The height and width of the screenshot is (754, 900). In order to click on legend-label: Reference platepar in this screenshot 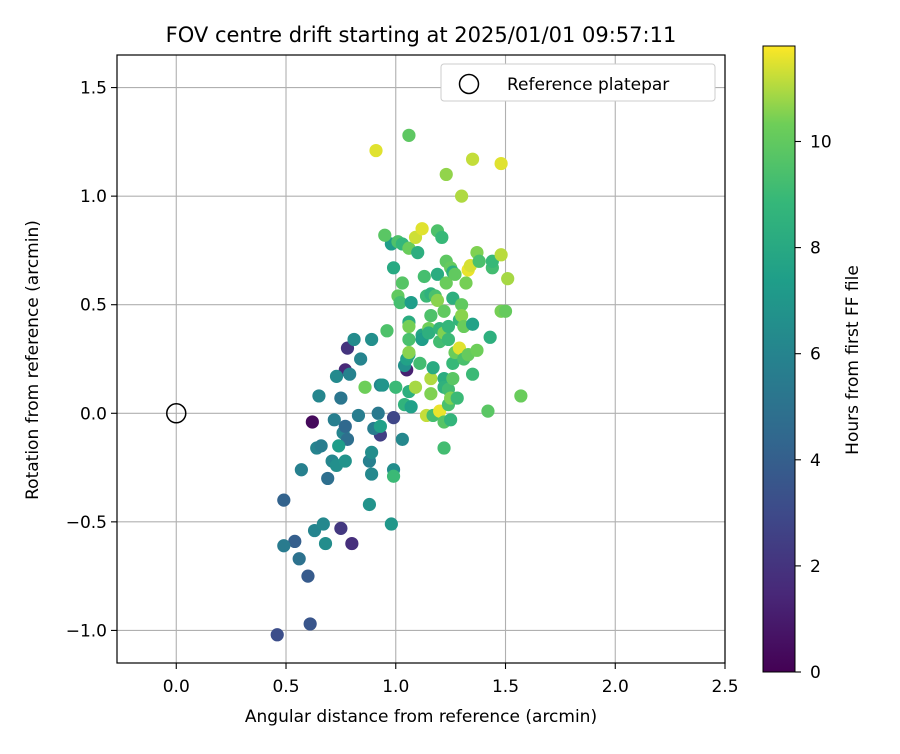, I will do `click(588, 85)`.